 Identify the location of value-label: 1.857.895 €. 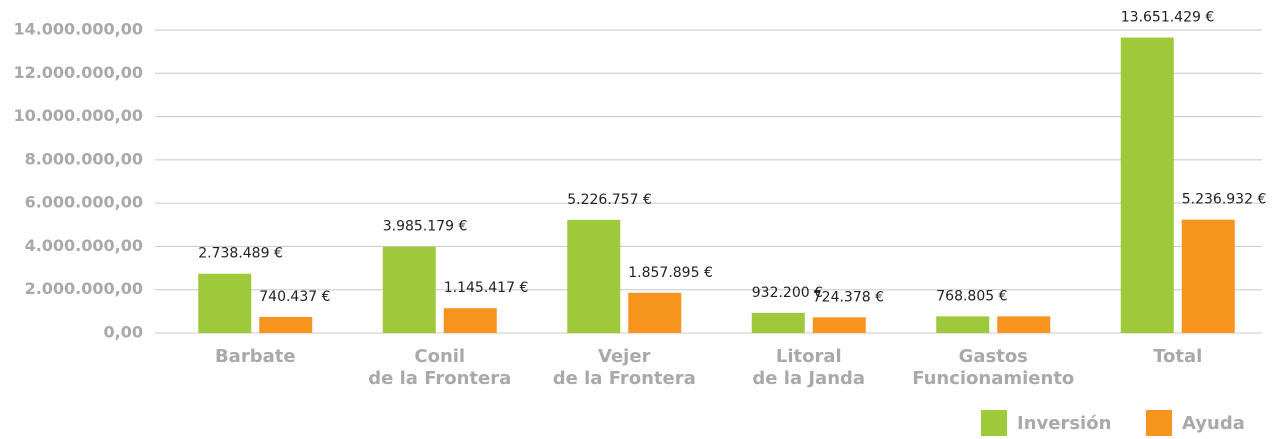
(670, 273).